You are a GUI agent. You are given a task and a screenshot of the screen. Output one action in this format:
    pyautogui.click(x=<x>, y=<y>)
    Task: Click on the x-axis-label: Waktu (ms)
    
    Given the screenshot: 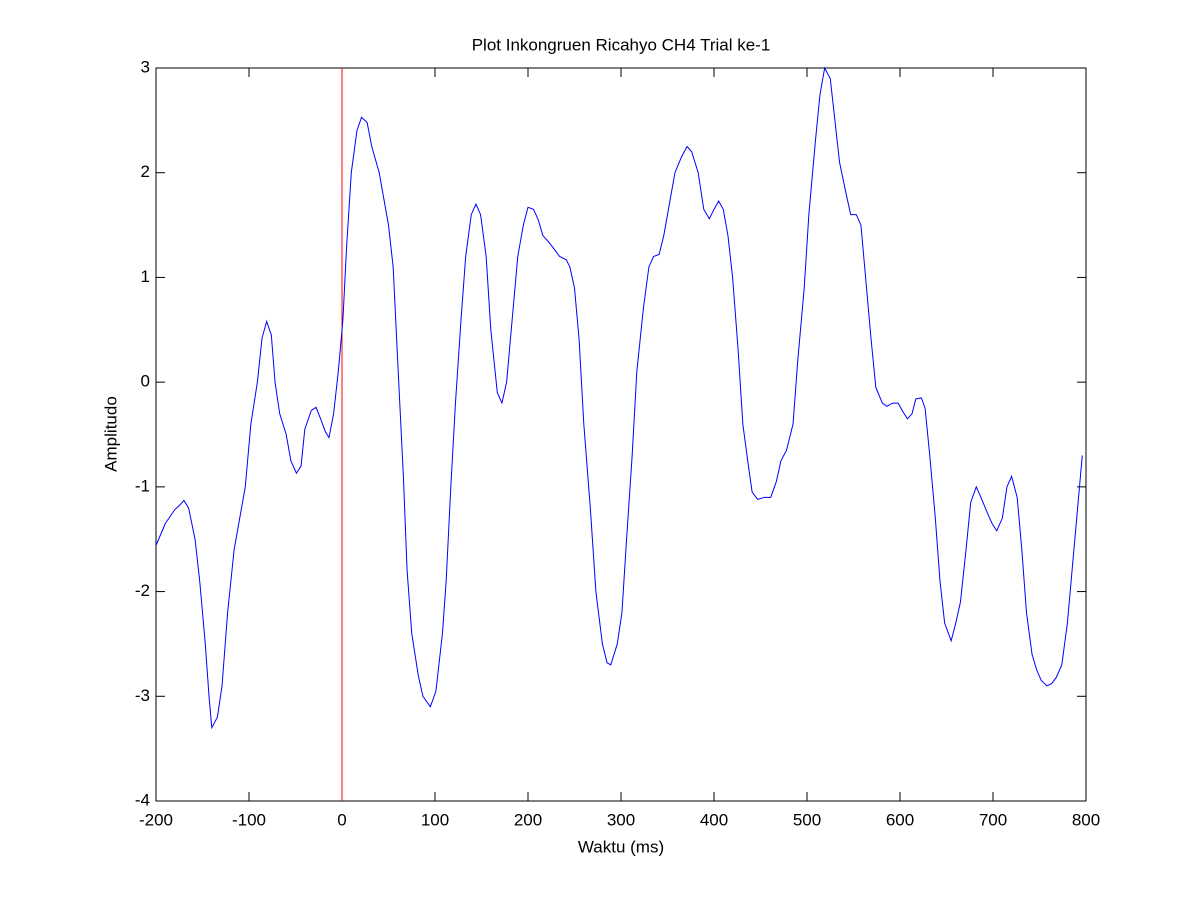 What is the action you would take?
    pyautogui.click(x=621, y=846)
    